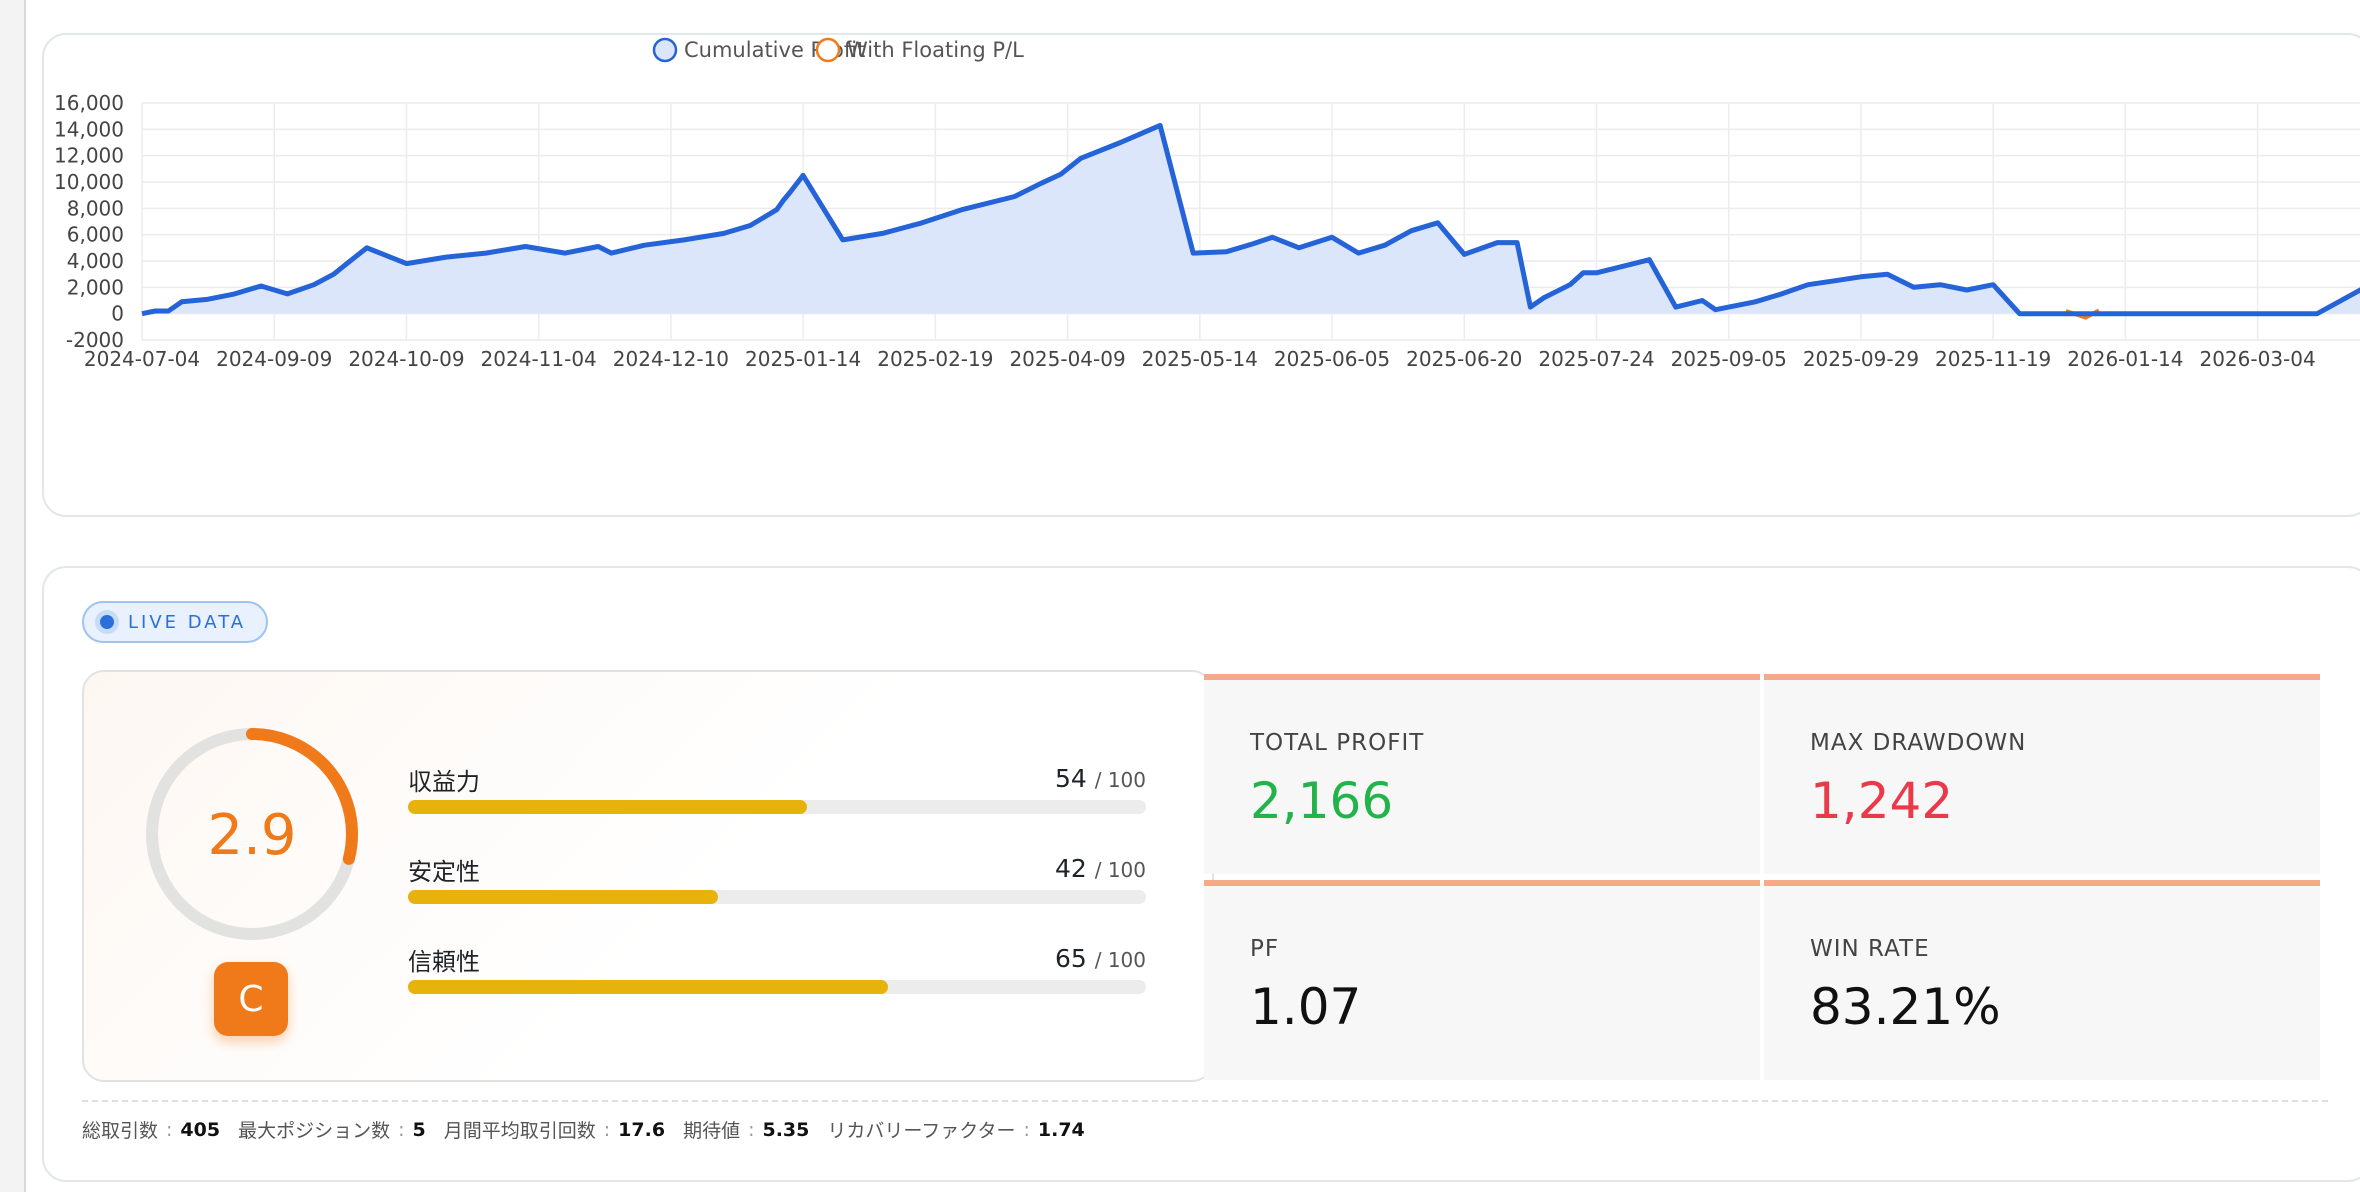  Describe the element at coordinates (142, 359) in the screenshot. I see `x-tick-label: 2024-07-04` at that location.